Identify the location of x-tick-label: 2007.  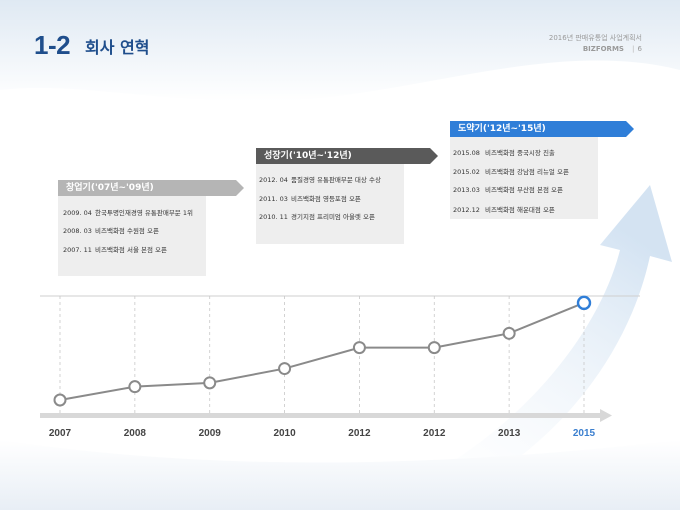
(60, 433).